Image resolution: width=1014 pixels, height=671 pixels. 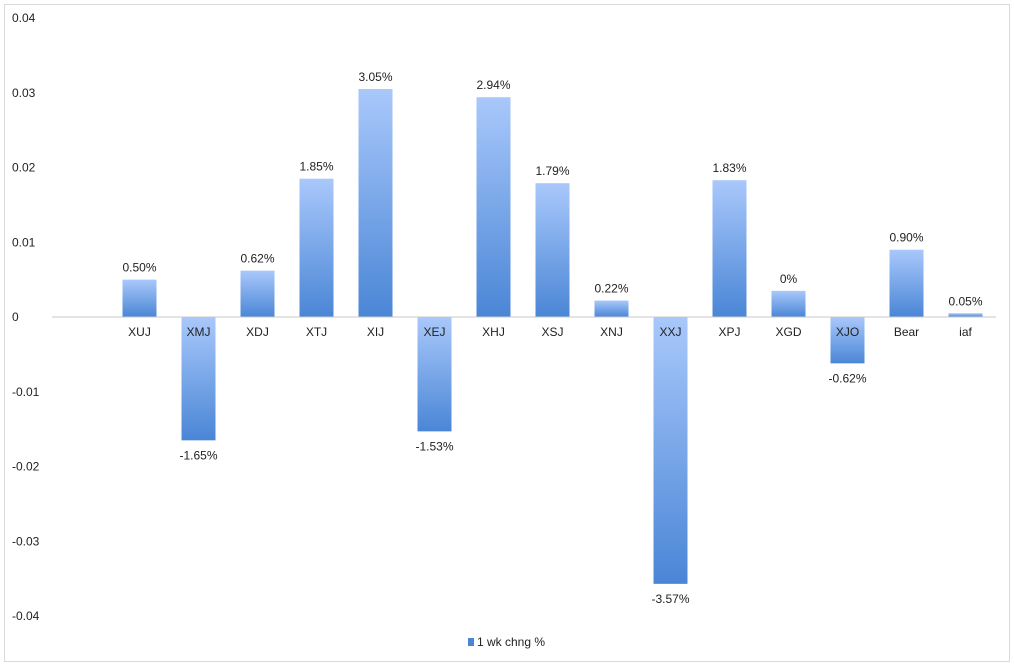 I want to click on data-label: 1.79%, so click(x=552, y=171).